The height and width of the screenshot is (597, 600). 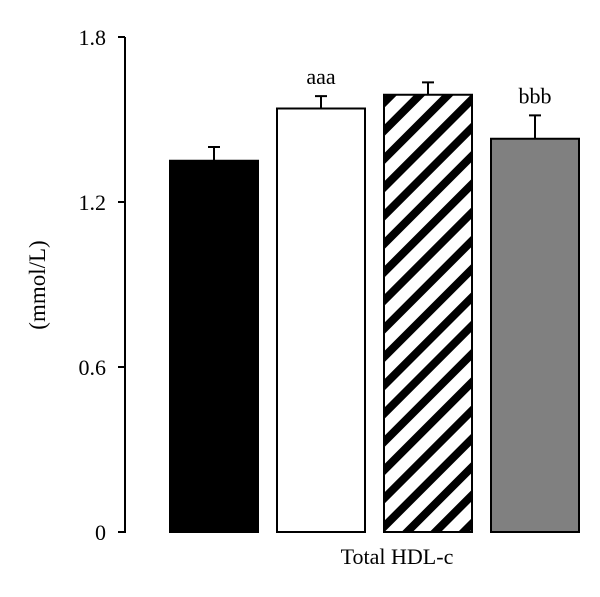 What do you see at coordinates (321, 76) in the screenshot?
I see `significance-label: aaa` at bounding box center [321, 76].